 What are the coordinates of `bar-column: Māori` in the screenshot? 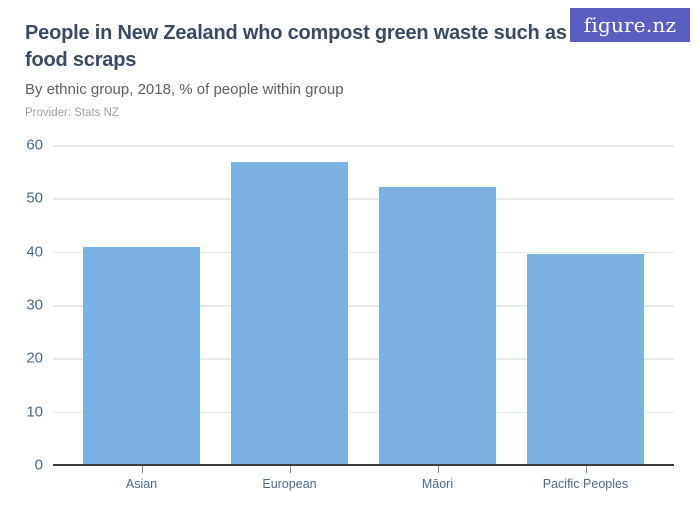 It's located at (437, 318).